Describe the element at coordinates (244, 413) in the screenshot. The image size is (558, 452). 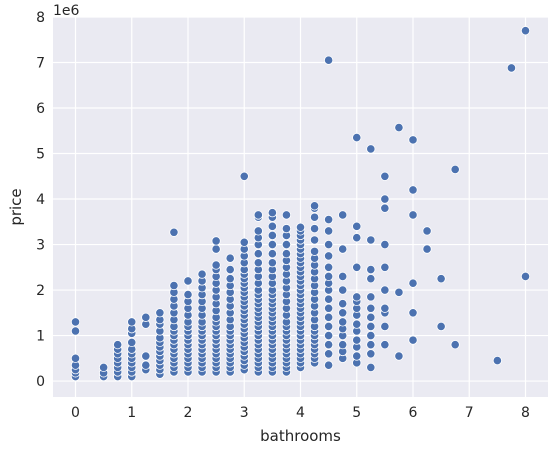
I see `x-tick-label: 3` at that location.